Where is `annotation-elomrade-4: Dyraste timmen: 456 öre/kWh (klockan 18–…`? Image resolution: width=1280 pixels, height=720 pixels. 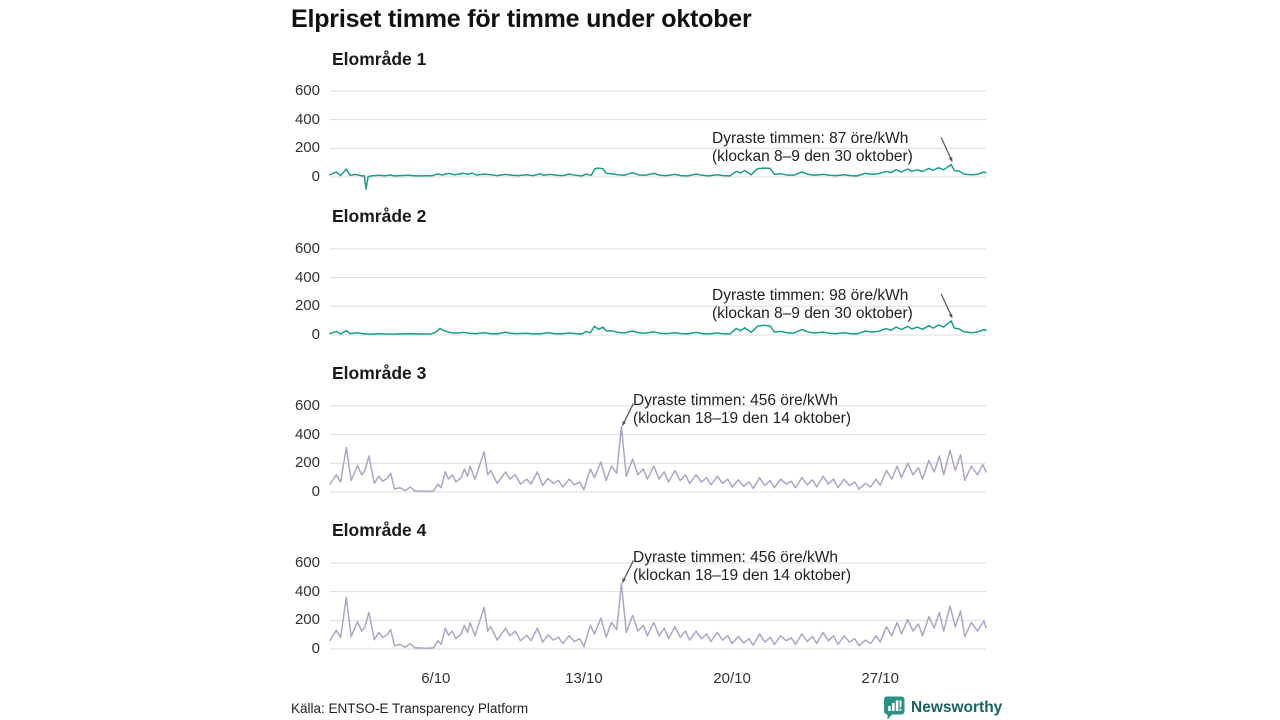 annotation-elomrade-4: Dyraste timmen: 456 öre/kWh (klockan 18–… is located at coordinates (742, 567).